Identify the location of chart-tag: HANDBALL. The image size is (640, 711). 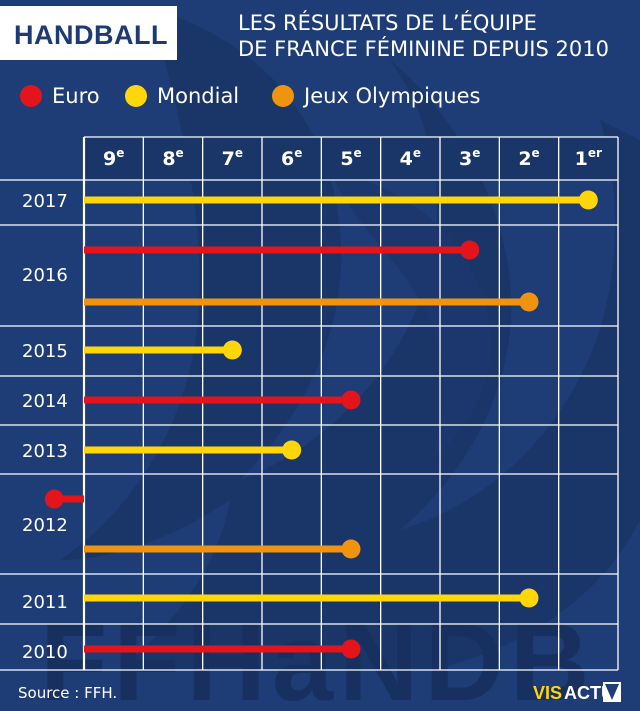
(91, 35).